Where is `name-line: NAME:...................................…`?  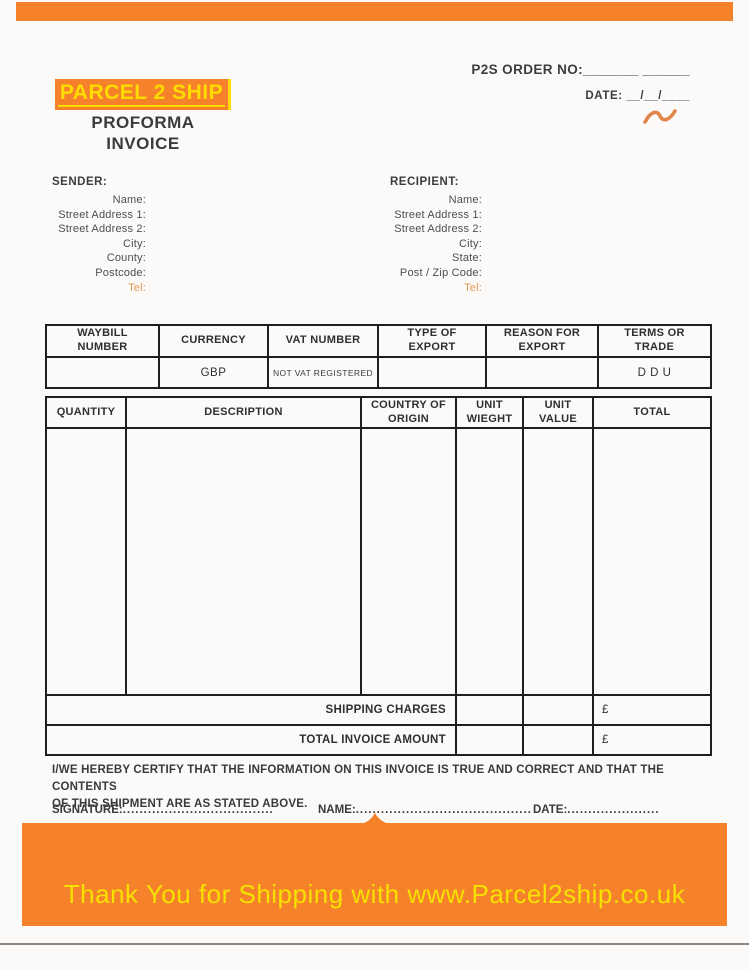 name-line: NAME:...................................… is located at coordinates (425, 810).